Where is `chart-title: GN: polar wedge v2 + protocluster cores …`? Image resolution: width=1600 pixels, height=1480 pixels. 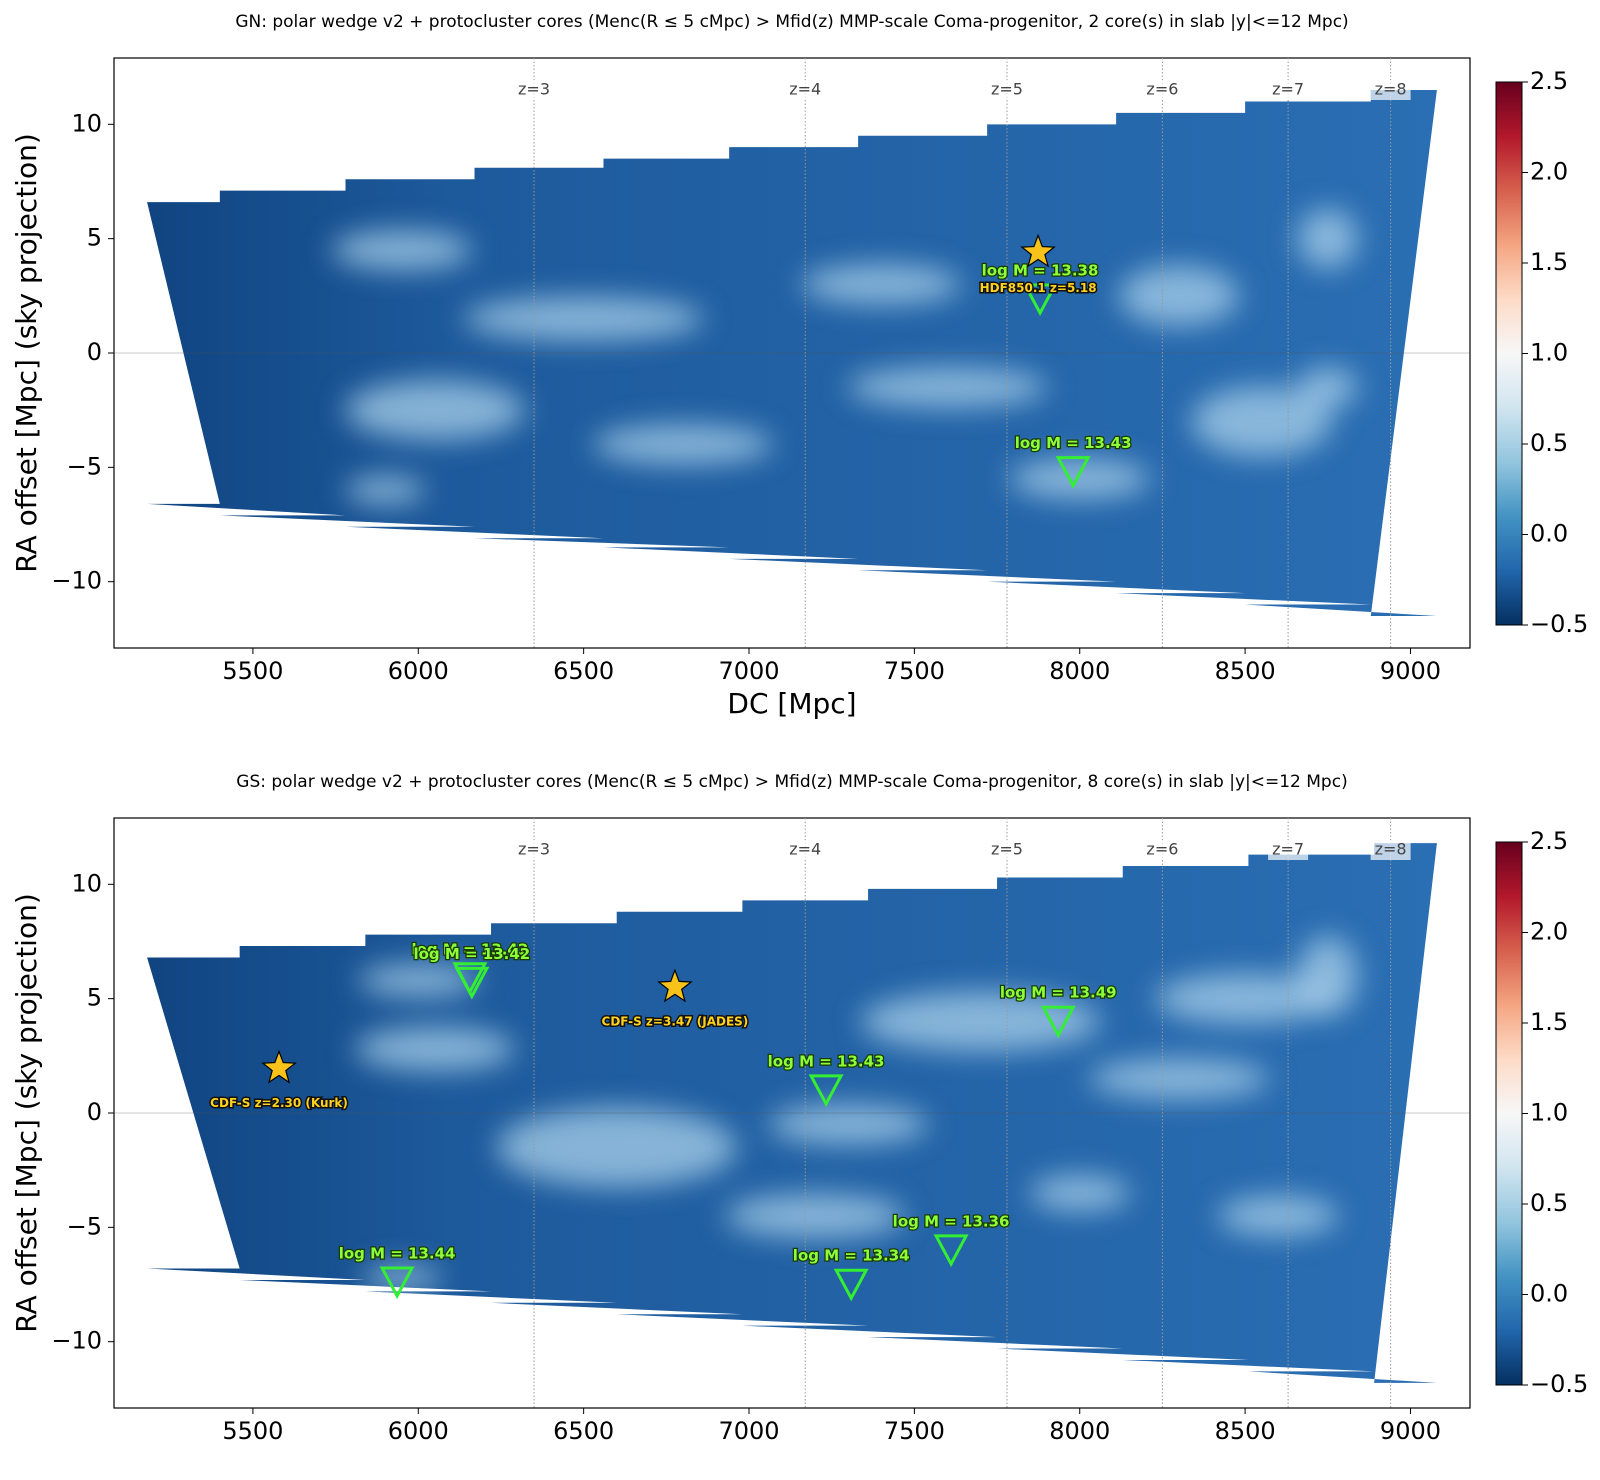
chart-title: GN: polar wedge v2 + protocluster cores … is located at coordinates (791, 22).